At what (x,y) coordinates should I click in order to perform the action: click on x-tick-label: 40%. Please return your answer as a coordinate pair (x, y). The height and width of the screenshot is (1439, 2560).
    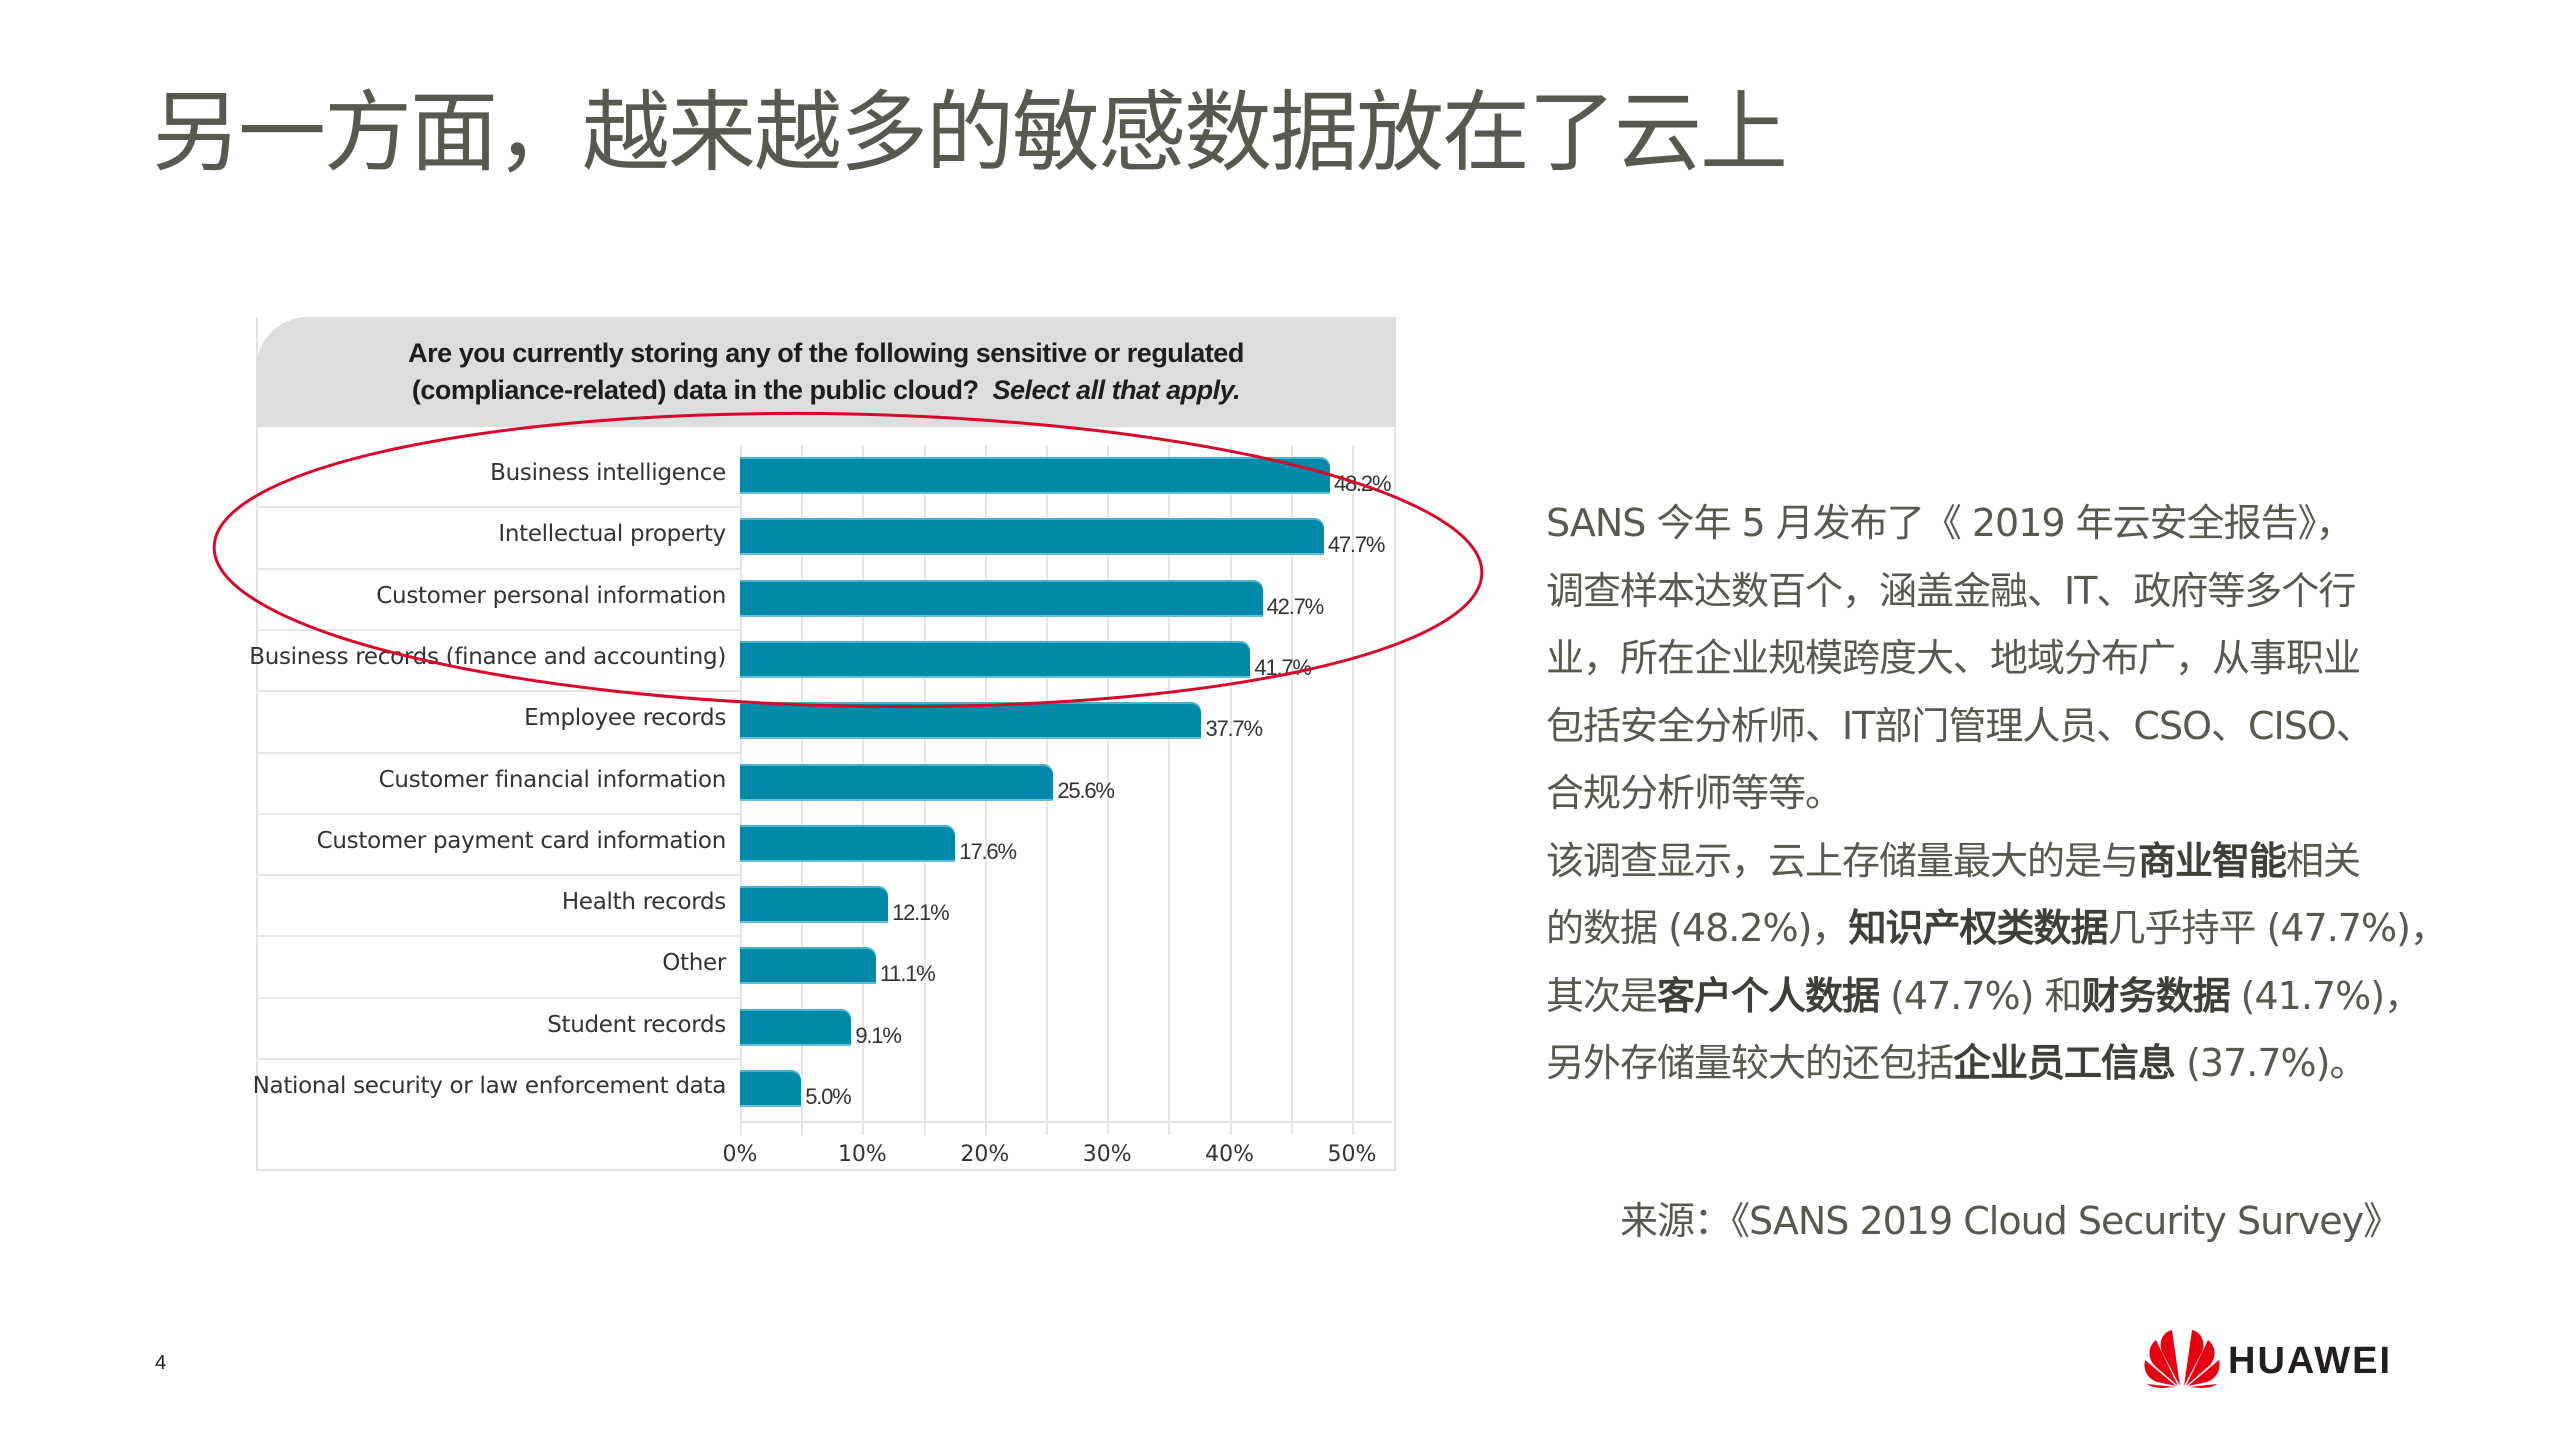
    Looking at the image, I should click on (1230, 1154).